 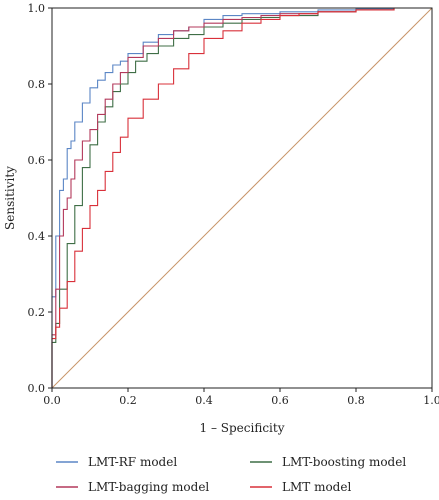 What do you see at coordinates (37, 388) in the screenshot?
I see `y-tick-label: 0.0` at bounding box center [37, 388].